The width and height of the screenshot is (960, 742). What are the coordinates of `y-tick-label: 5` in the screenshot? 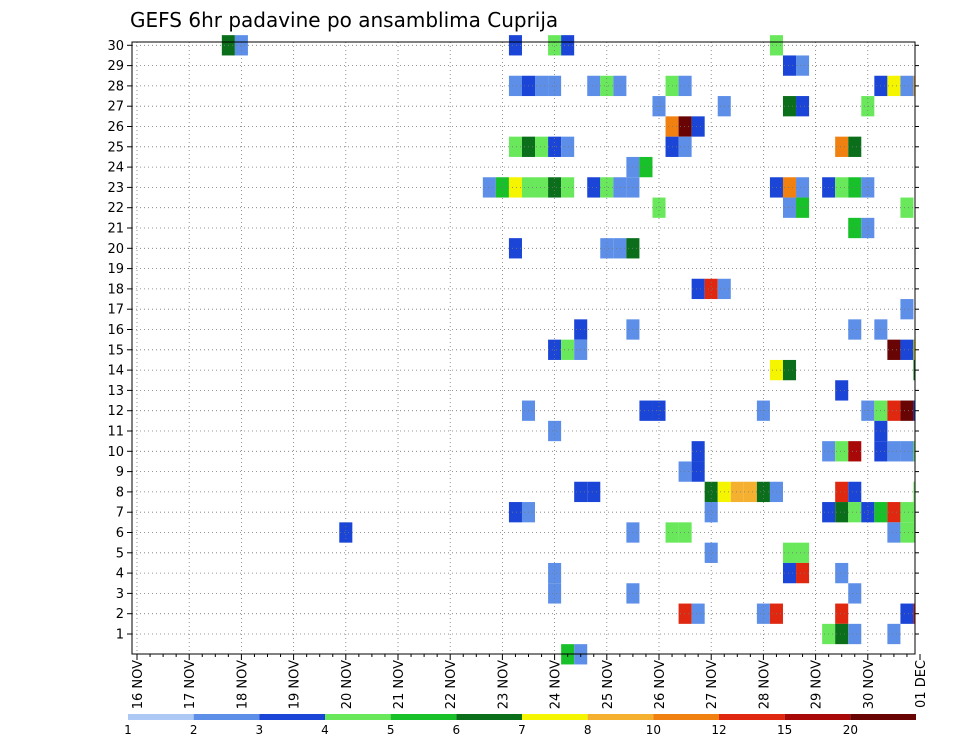 It's located at (120, 553).